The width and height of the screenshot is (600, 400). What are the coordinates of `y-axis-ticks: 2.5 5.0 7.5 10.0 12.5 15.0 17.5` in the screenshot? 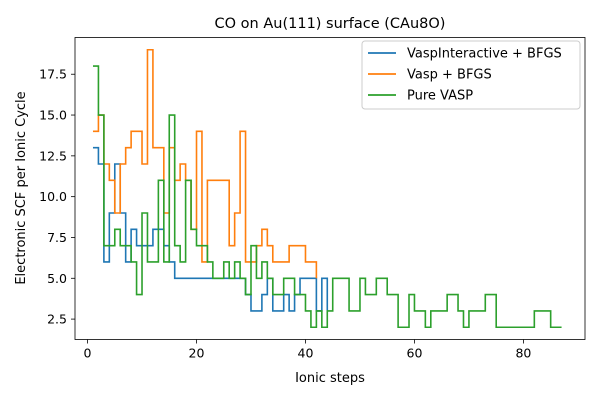 It's located at (57, 197).